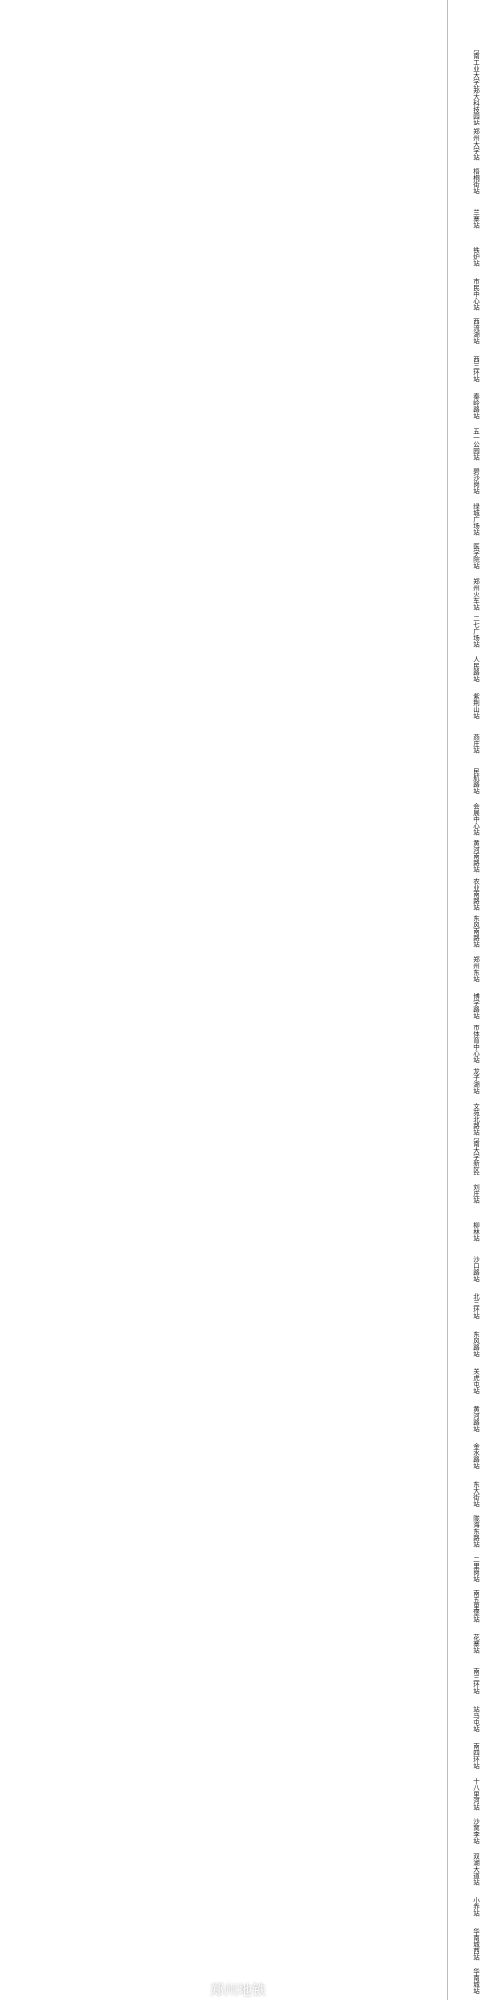 The width and height of the screenshot is (502, 2000). Describe the element at coordinates (475, 1231) in the screenshot. I see `row-label: 柳林站` at that location.